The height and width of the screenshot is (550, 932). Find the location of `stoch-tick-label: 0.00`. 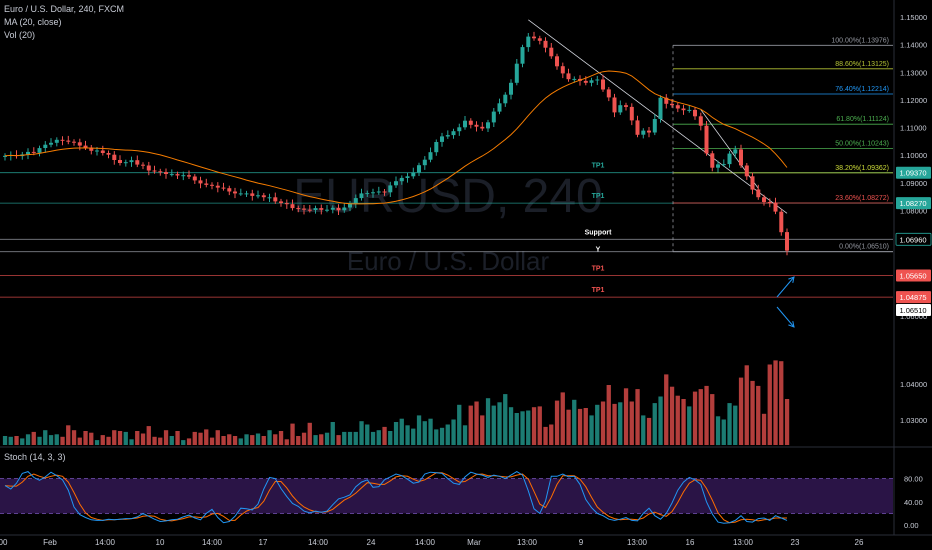

stoch-tick-label: 0.00 is located at coordinates (911, 525).